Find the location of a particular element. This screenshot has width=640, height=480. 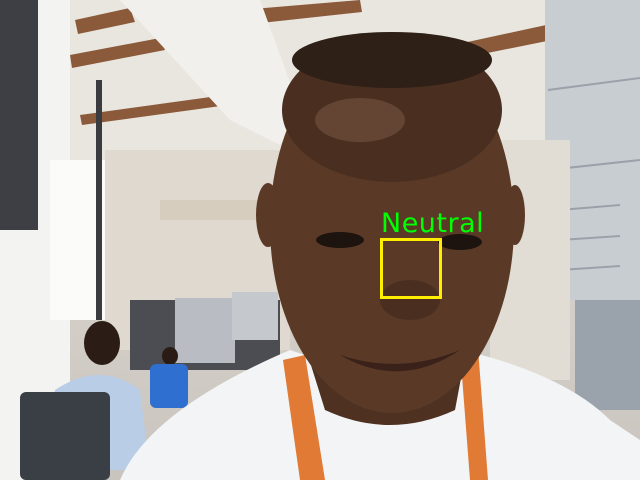

right-eye is located at coordinates (460, 242).